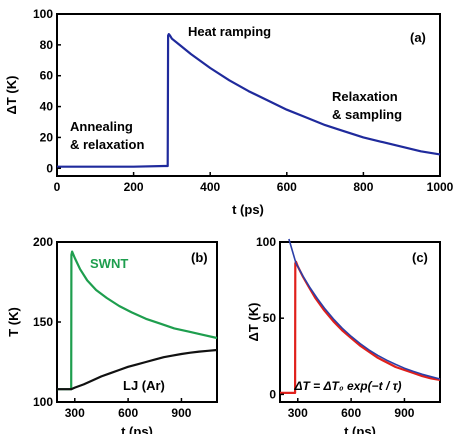 The width and height of the screenshot is (474, 434). I want to click on panel-a-annotation-sampling: & sampling, so click(367, 114).